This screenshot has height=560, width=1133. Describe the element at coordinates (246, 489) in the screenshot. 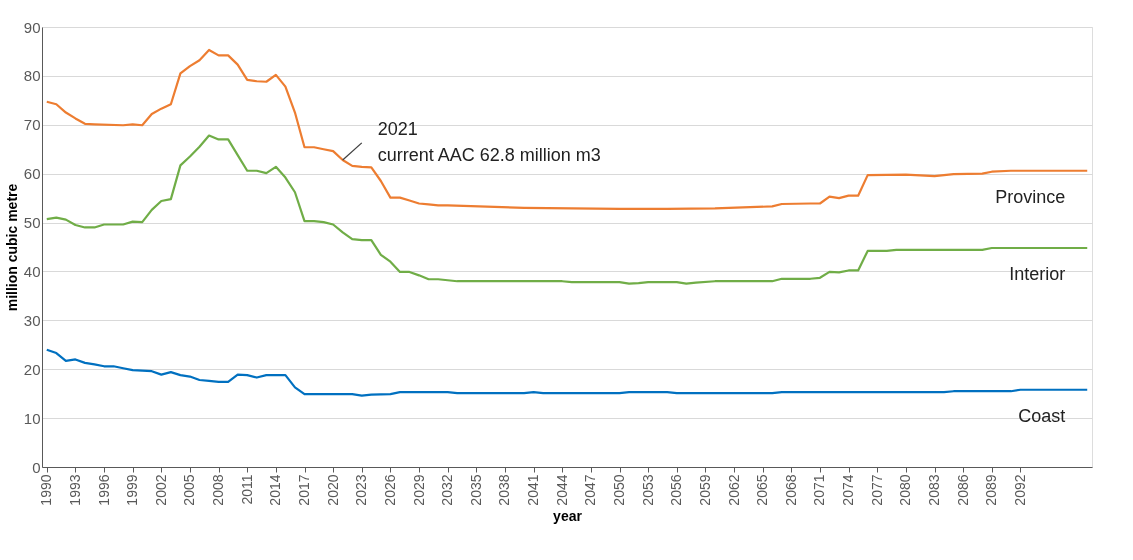

I see `x-tick-label: 2011` at that location.